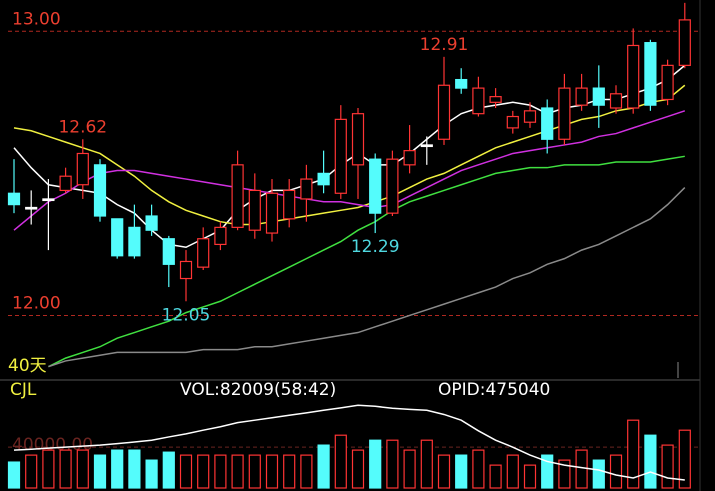  Describe the element at coordinates (375, 247) in the screenshot. I see `price-annotation: 12.29` at that location.